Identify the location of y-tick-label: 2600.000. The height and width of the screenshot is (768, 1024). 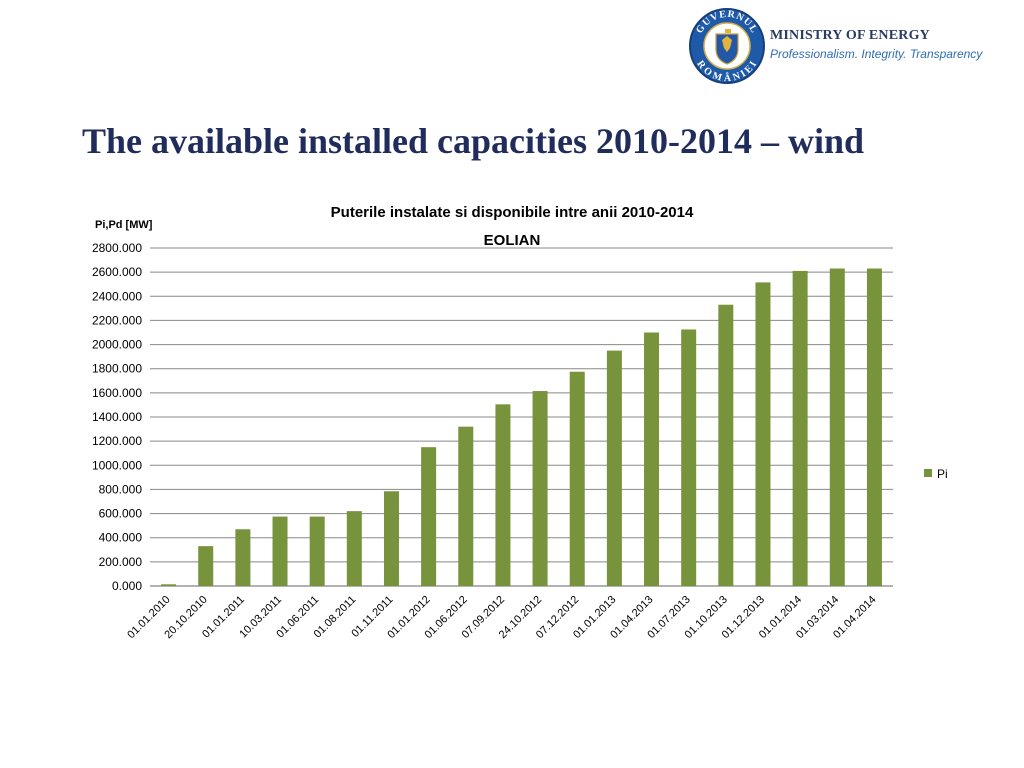
(117, 272).